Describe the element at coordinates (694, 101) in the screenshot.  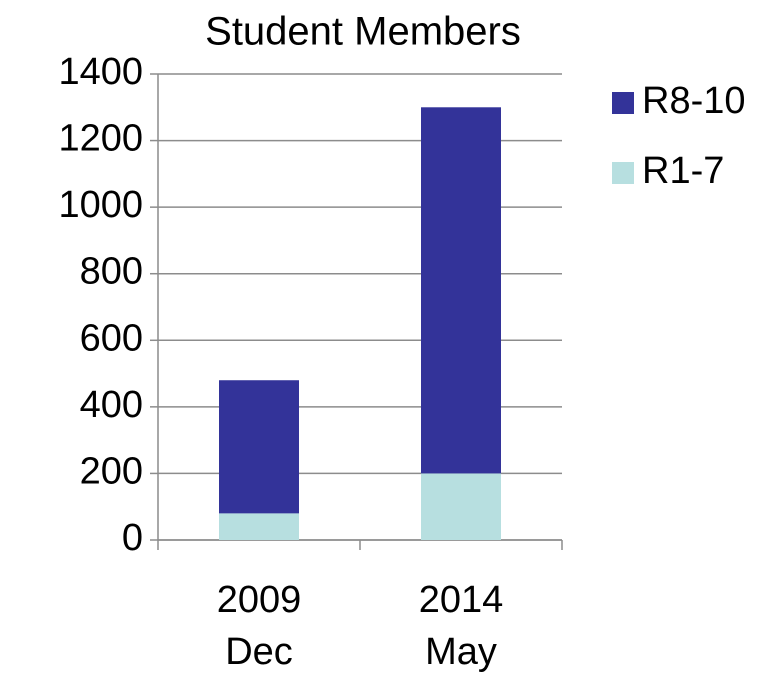
I see `legend-label: R8-10` at that location.